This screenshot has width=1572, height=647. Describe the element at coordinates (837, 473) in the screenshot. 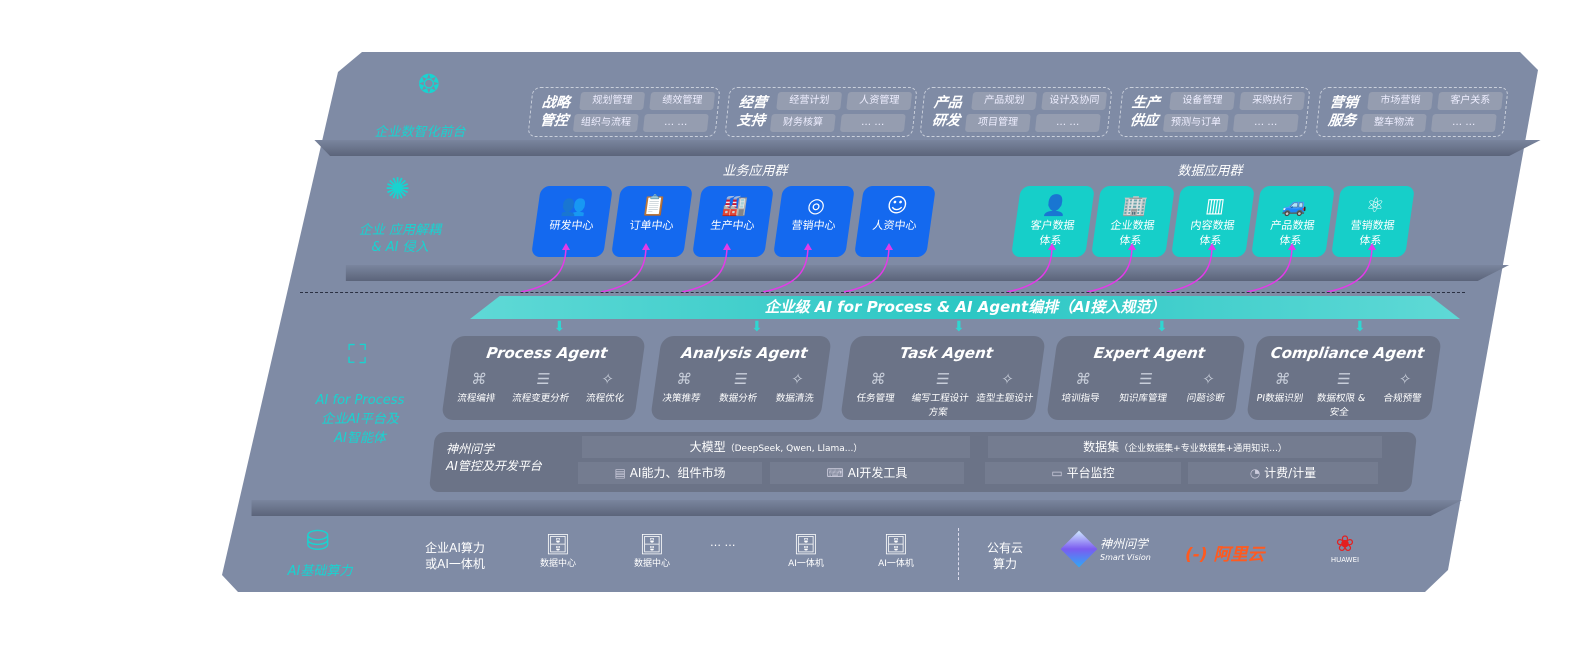

I see `devtools-icon: ⌨` at that location.